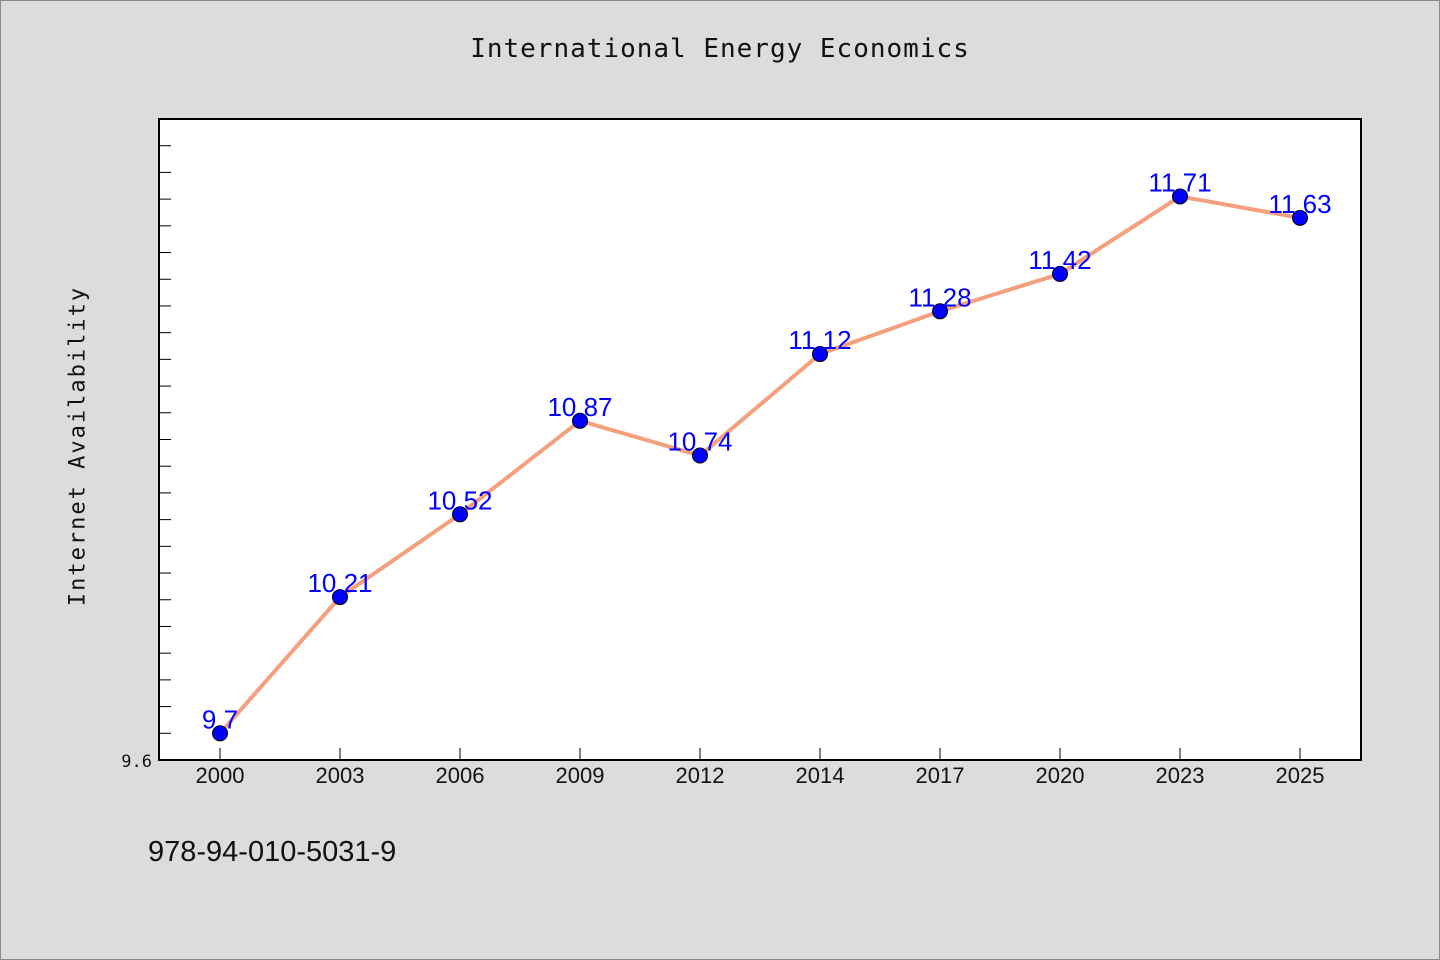 The width and height of the screenshot is (1440, 960). I want to click on x-tick-label: 2020, so click(1060, 775).